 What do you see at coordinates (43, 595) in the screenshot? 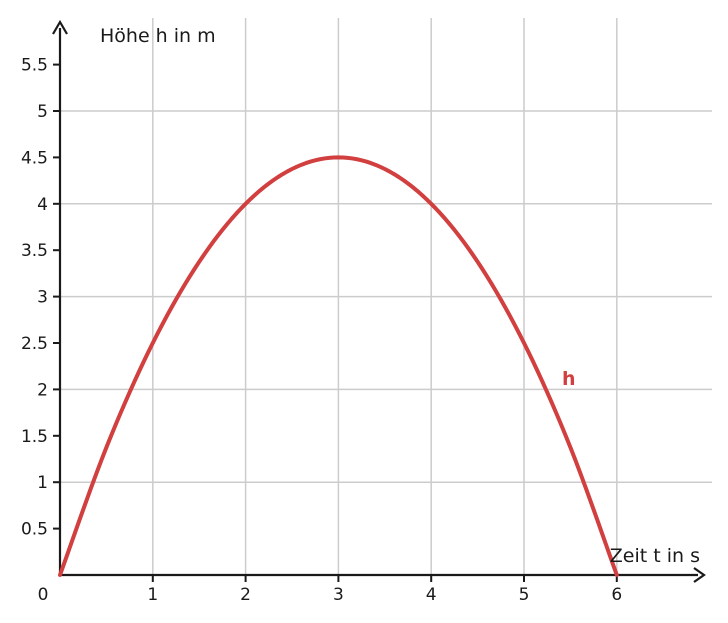
I see `x-tick-label: 0` at bounding box center [43, 595].